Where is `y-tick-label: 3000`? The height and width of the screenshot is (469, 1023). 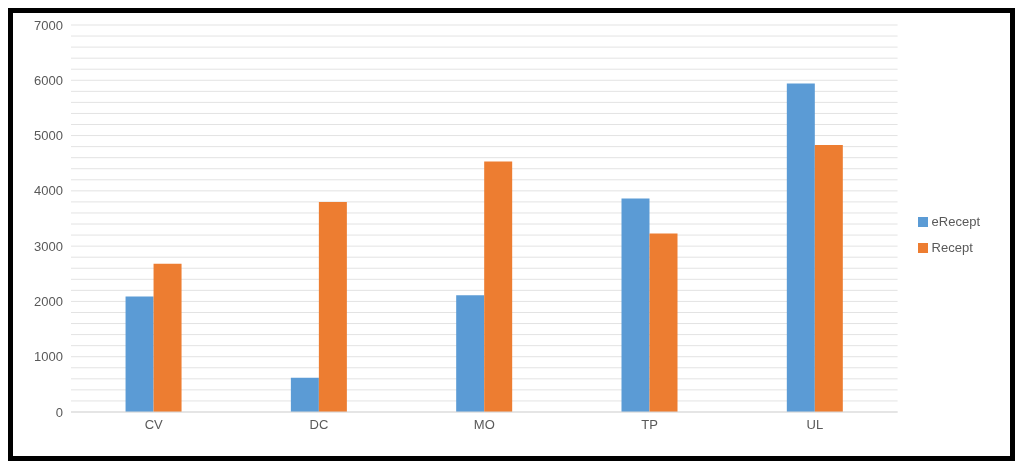
y-tick-label: 3000 is located at coordinates (48, 246).